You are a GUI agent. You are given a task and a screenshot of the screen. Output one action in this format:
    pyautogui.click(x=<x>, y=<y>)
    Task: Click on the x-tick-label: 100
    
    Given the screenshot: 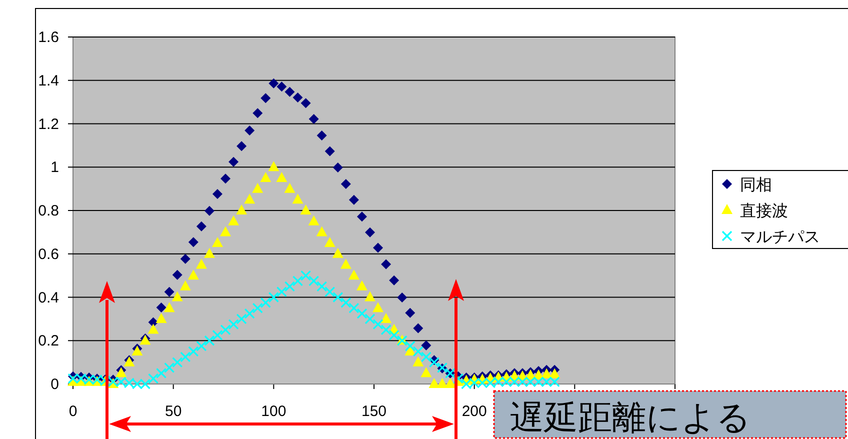 What is the action you would take?
    pyautogui.click(x=273, y=411)
    